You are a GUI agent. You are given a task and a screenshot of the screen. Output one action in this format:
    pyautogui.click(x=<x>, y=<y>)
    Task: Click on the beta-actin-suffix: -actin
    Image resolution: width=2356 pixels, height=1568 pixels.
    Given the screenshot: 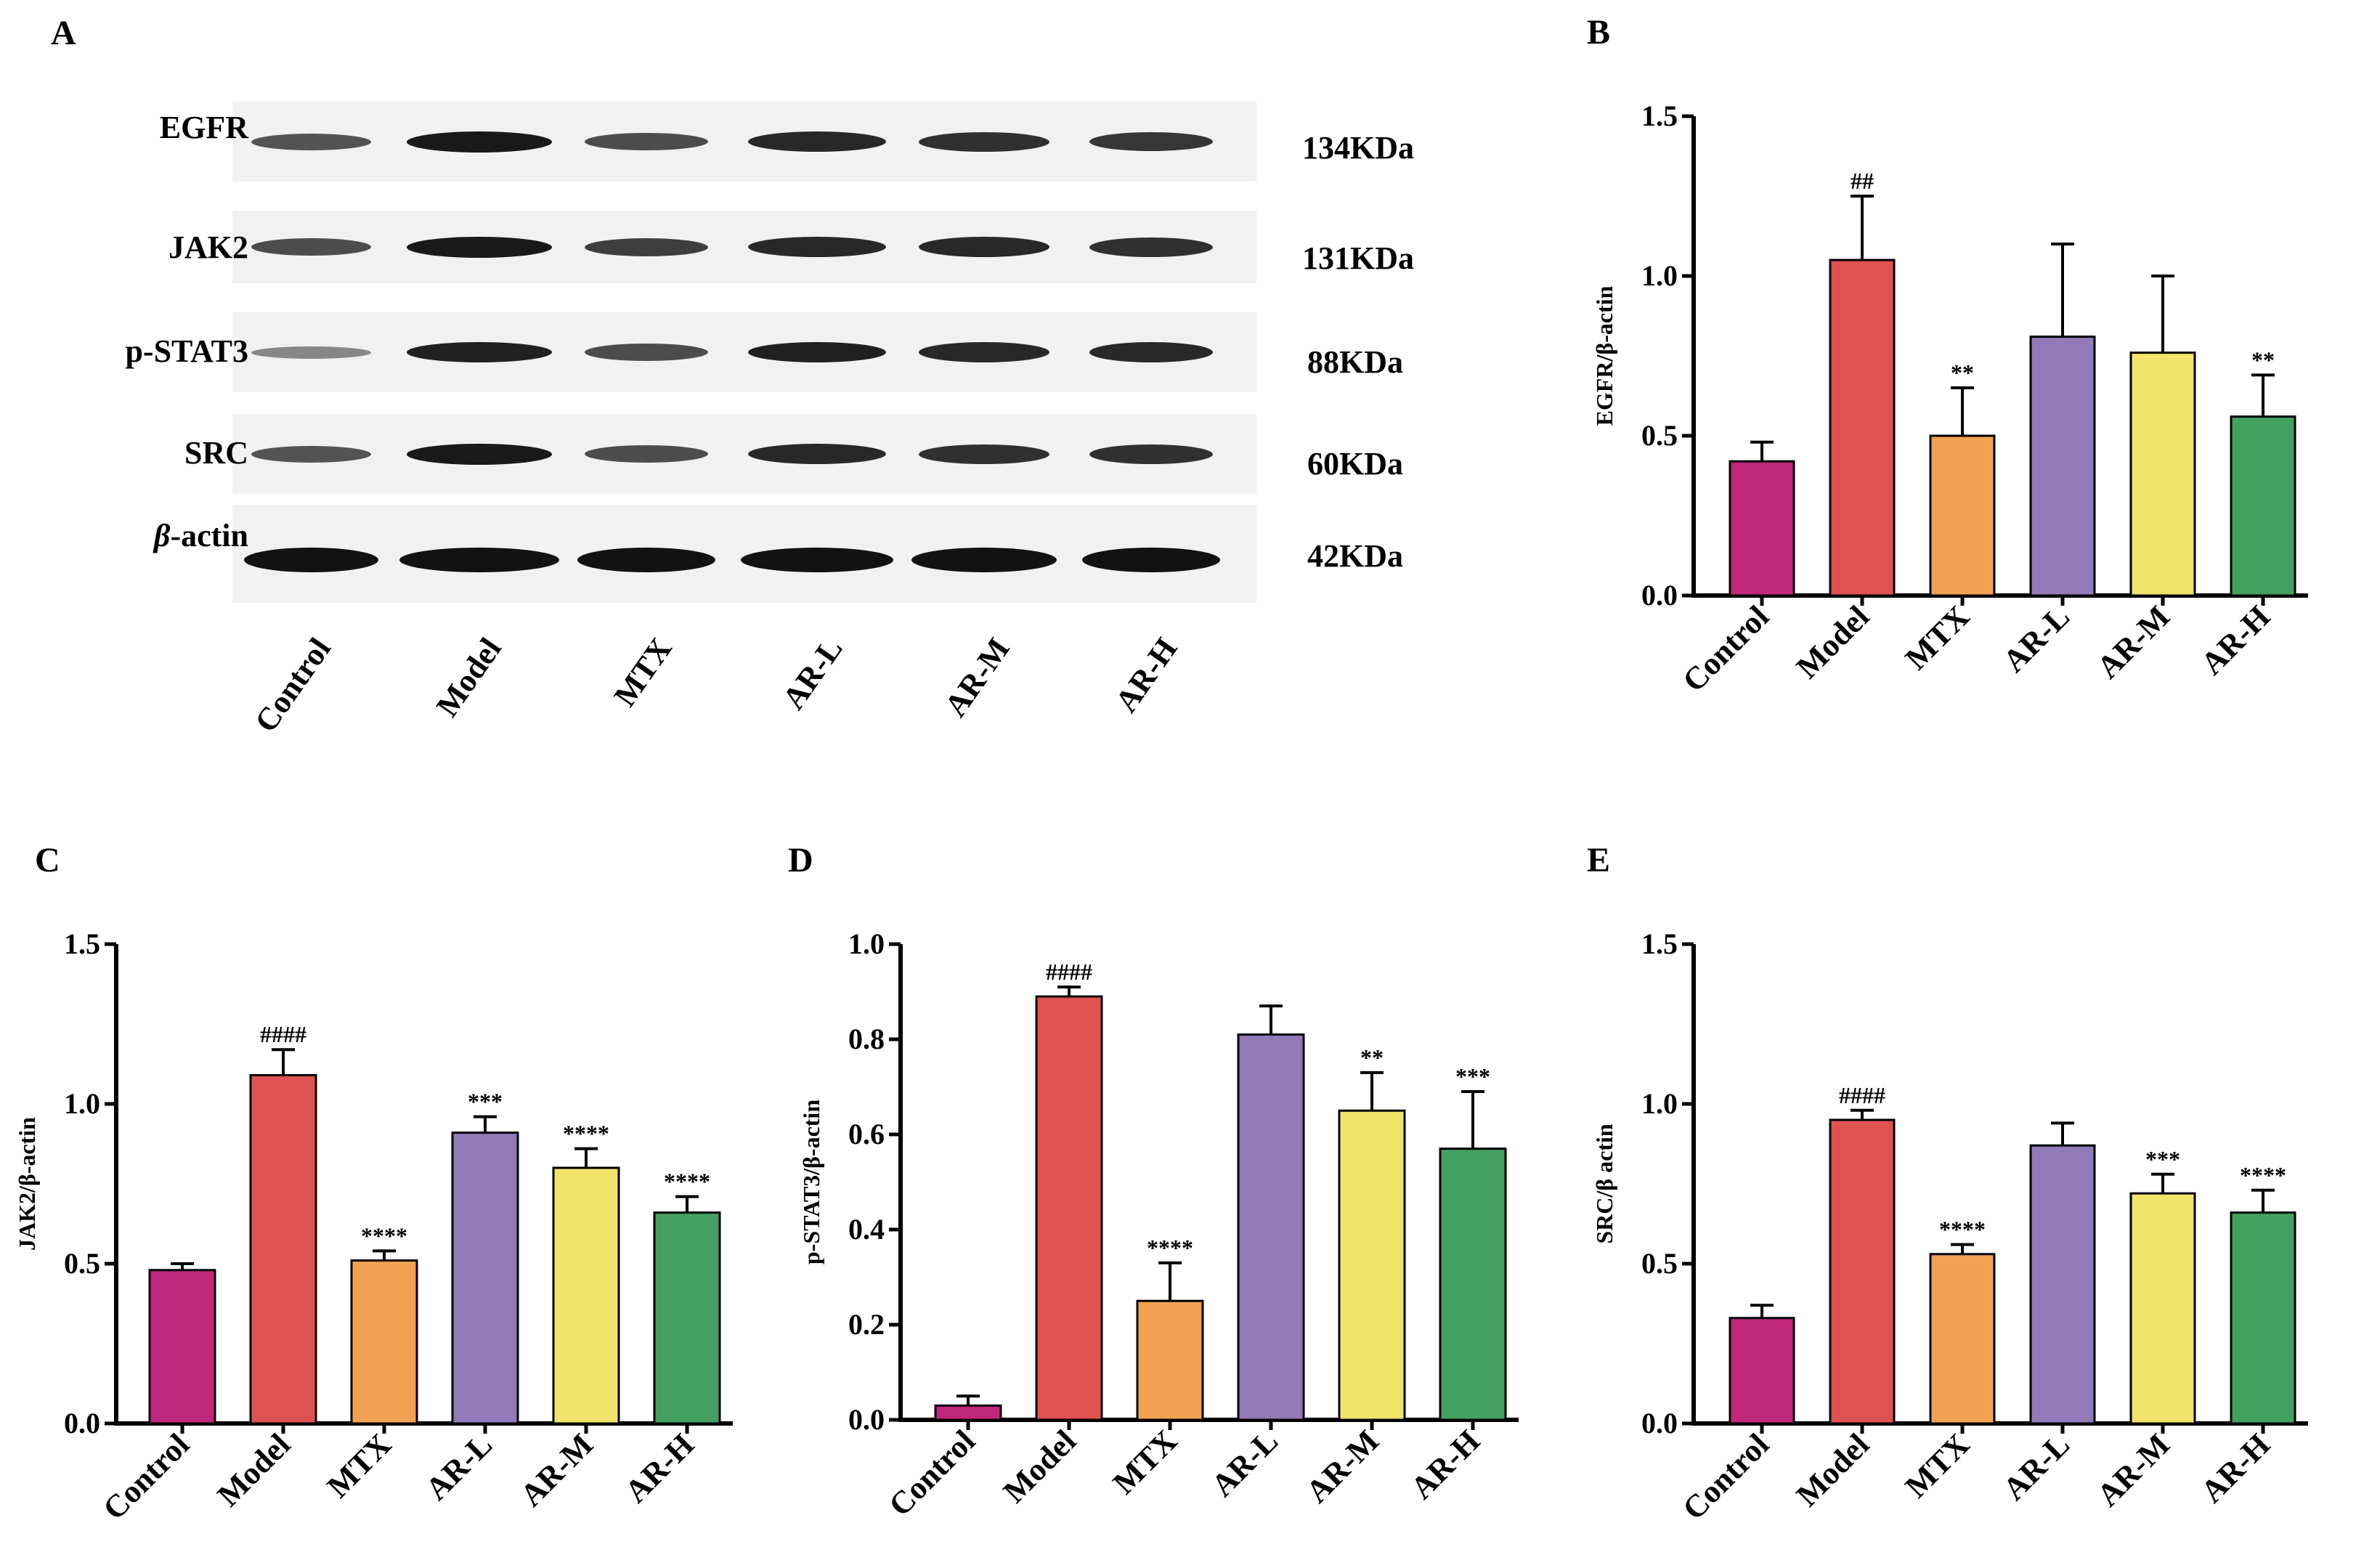 What is the action you would take?
    pyautogui.click(x=209, y=535)
    